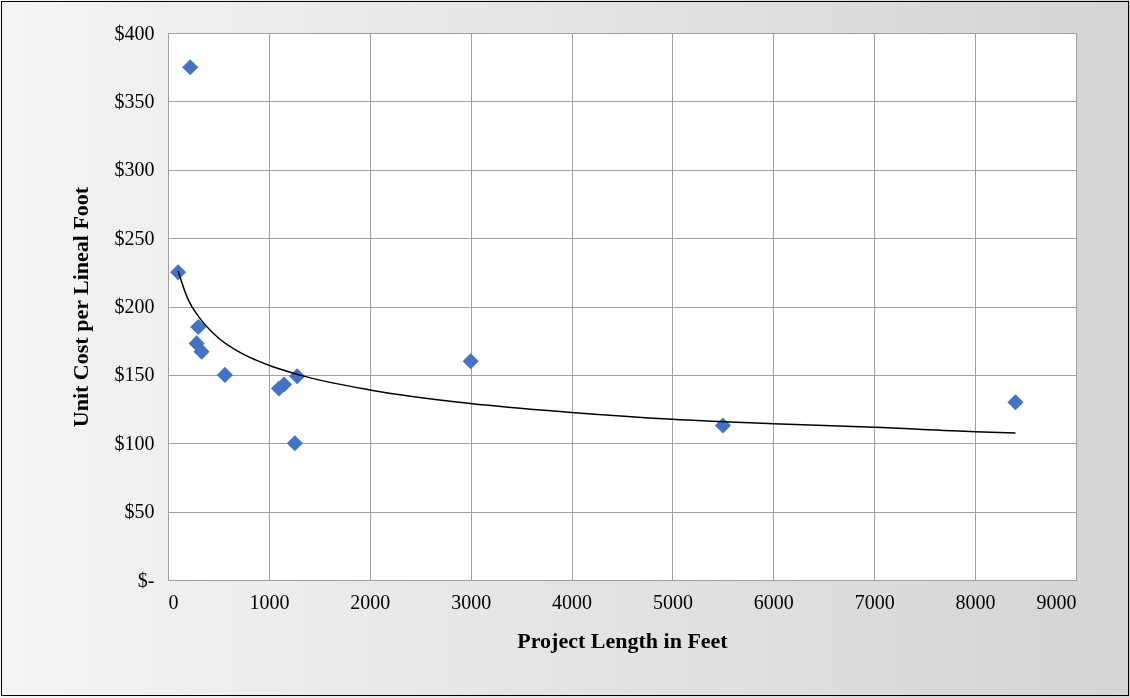 The height and width of the screenshot is (698, 1130). Describe the element at coordinates (672, 601) in the screenshot. I see `x-tick-label: 5000` at that location.